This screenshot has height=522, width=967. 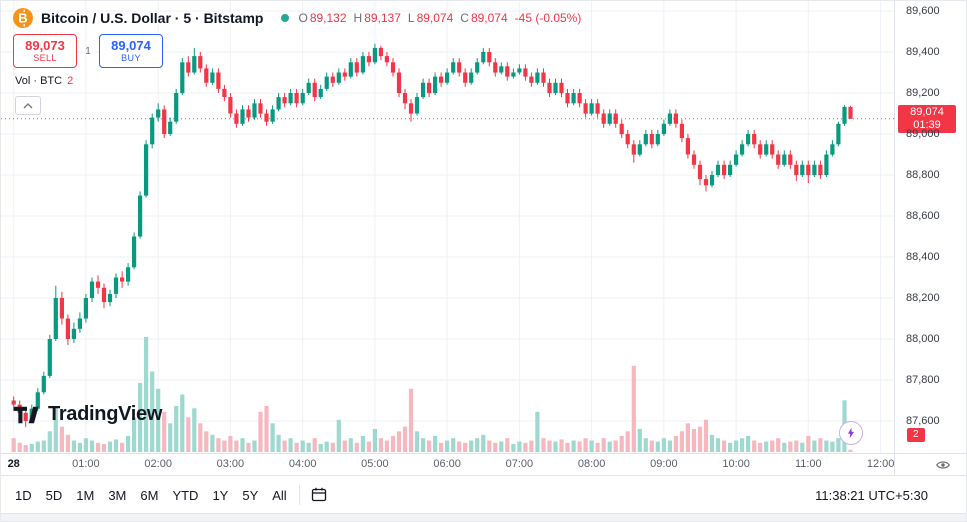 What do you see at coordinates (117, 495) in the screenshot?
I see `range-3m-button: 3M` at bounding box center [117, 495].